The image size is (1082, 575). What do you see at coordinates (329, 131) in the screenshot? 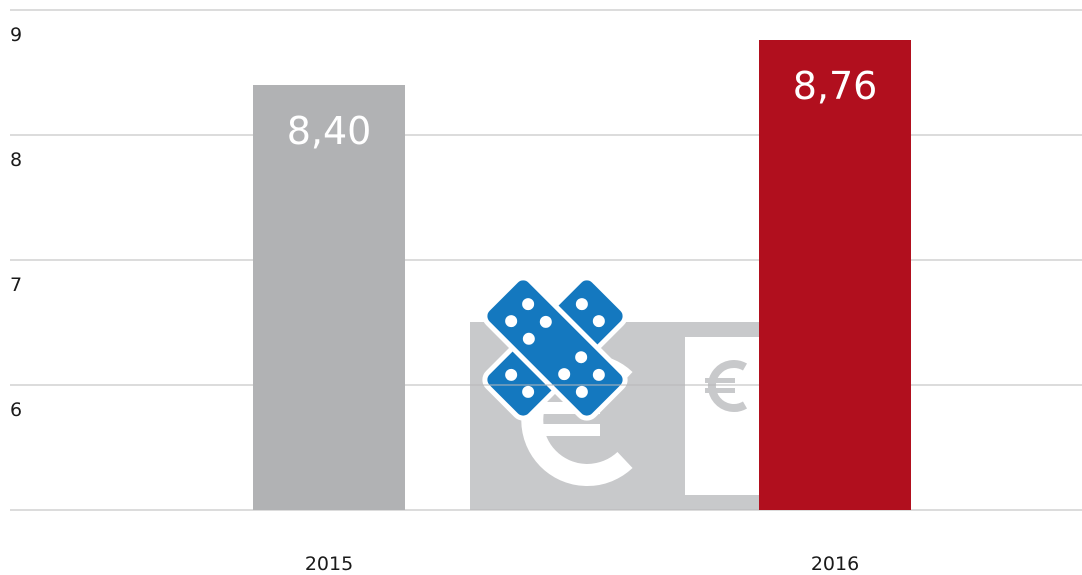
I see `value-label: 8,40` at bounding box center [329, 131].